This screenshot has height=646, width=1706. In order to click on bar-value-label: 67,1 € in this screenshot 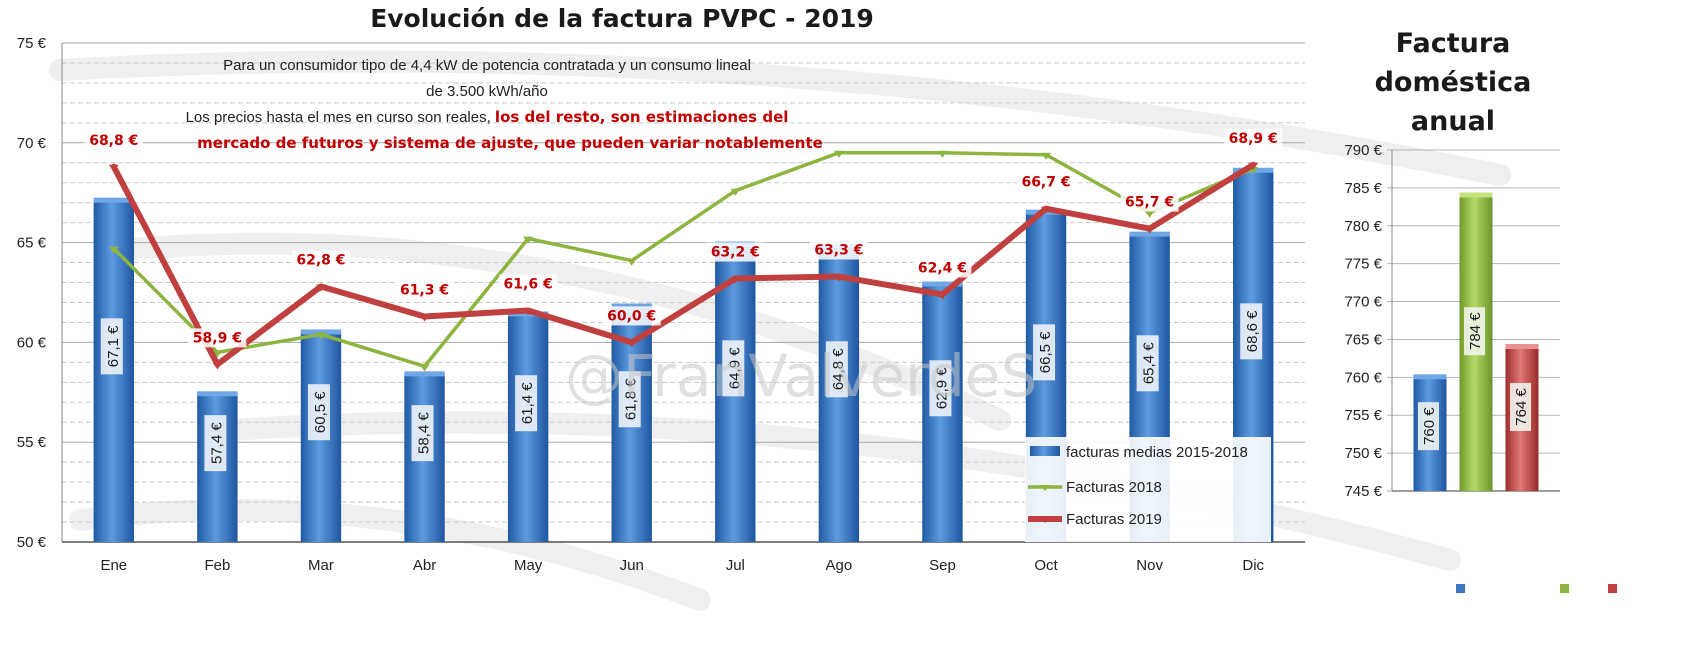, I will do `click(113, 346)`.